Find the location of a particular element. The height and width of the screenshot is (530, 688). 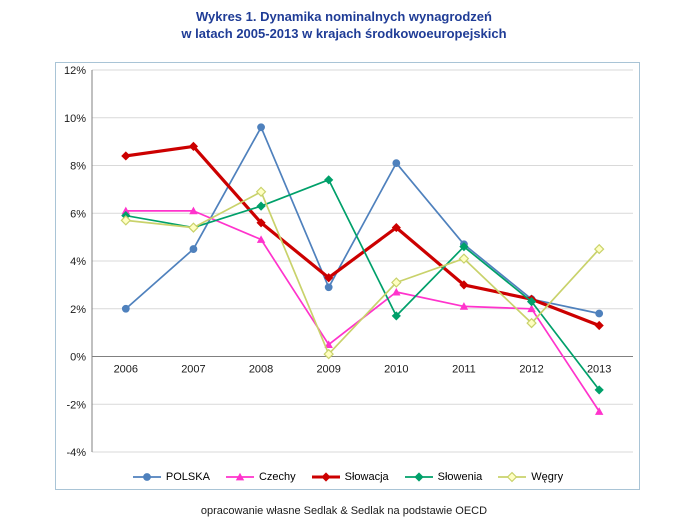

y-tick-label: 12% is located at coordinates (75, 71).